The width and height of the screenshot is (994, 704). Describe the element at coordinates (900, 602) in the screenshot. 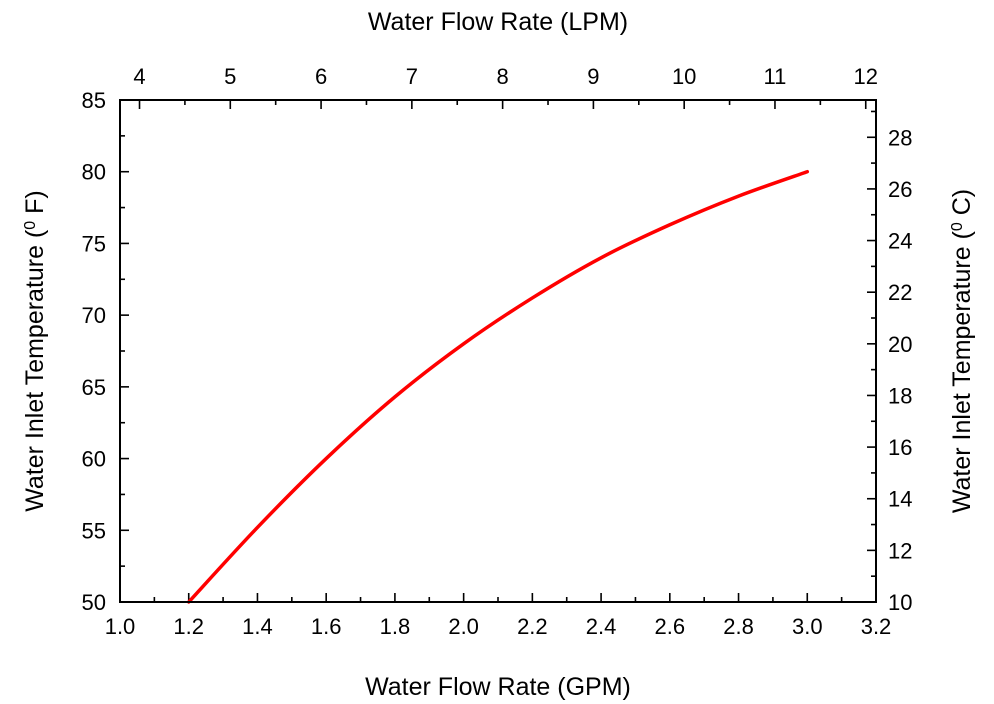

I see `y2-tick-label: 10` at that location.